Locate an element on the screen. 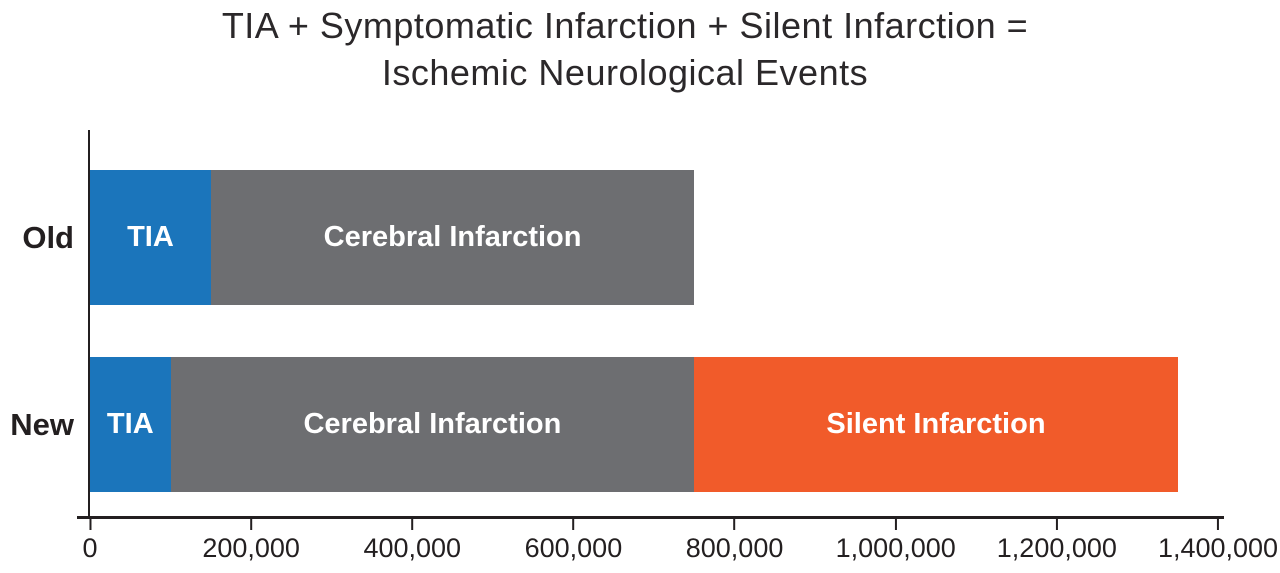 Image resolution: width=1280 pixels, height=573 pixels. x-tick-1000000: 1,000,000 is located at coordinates (896, 541).